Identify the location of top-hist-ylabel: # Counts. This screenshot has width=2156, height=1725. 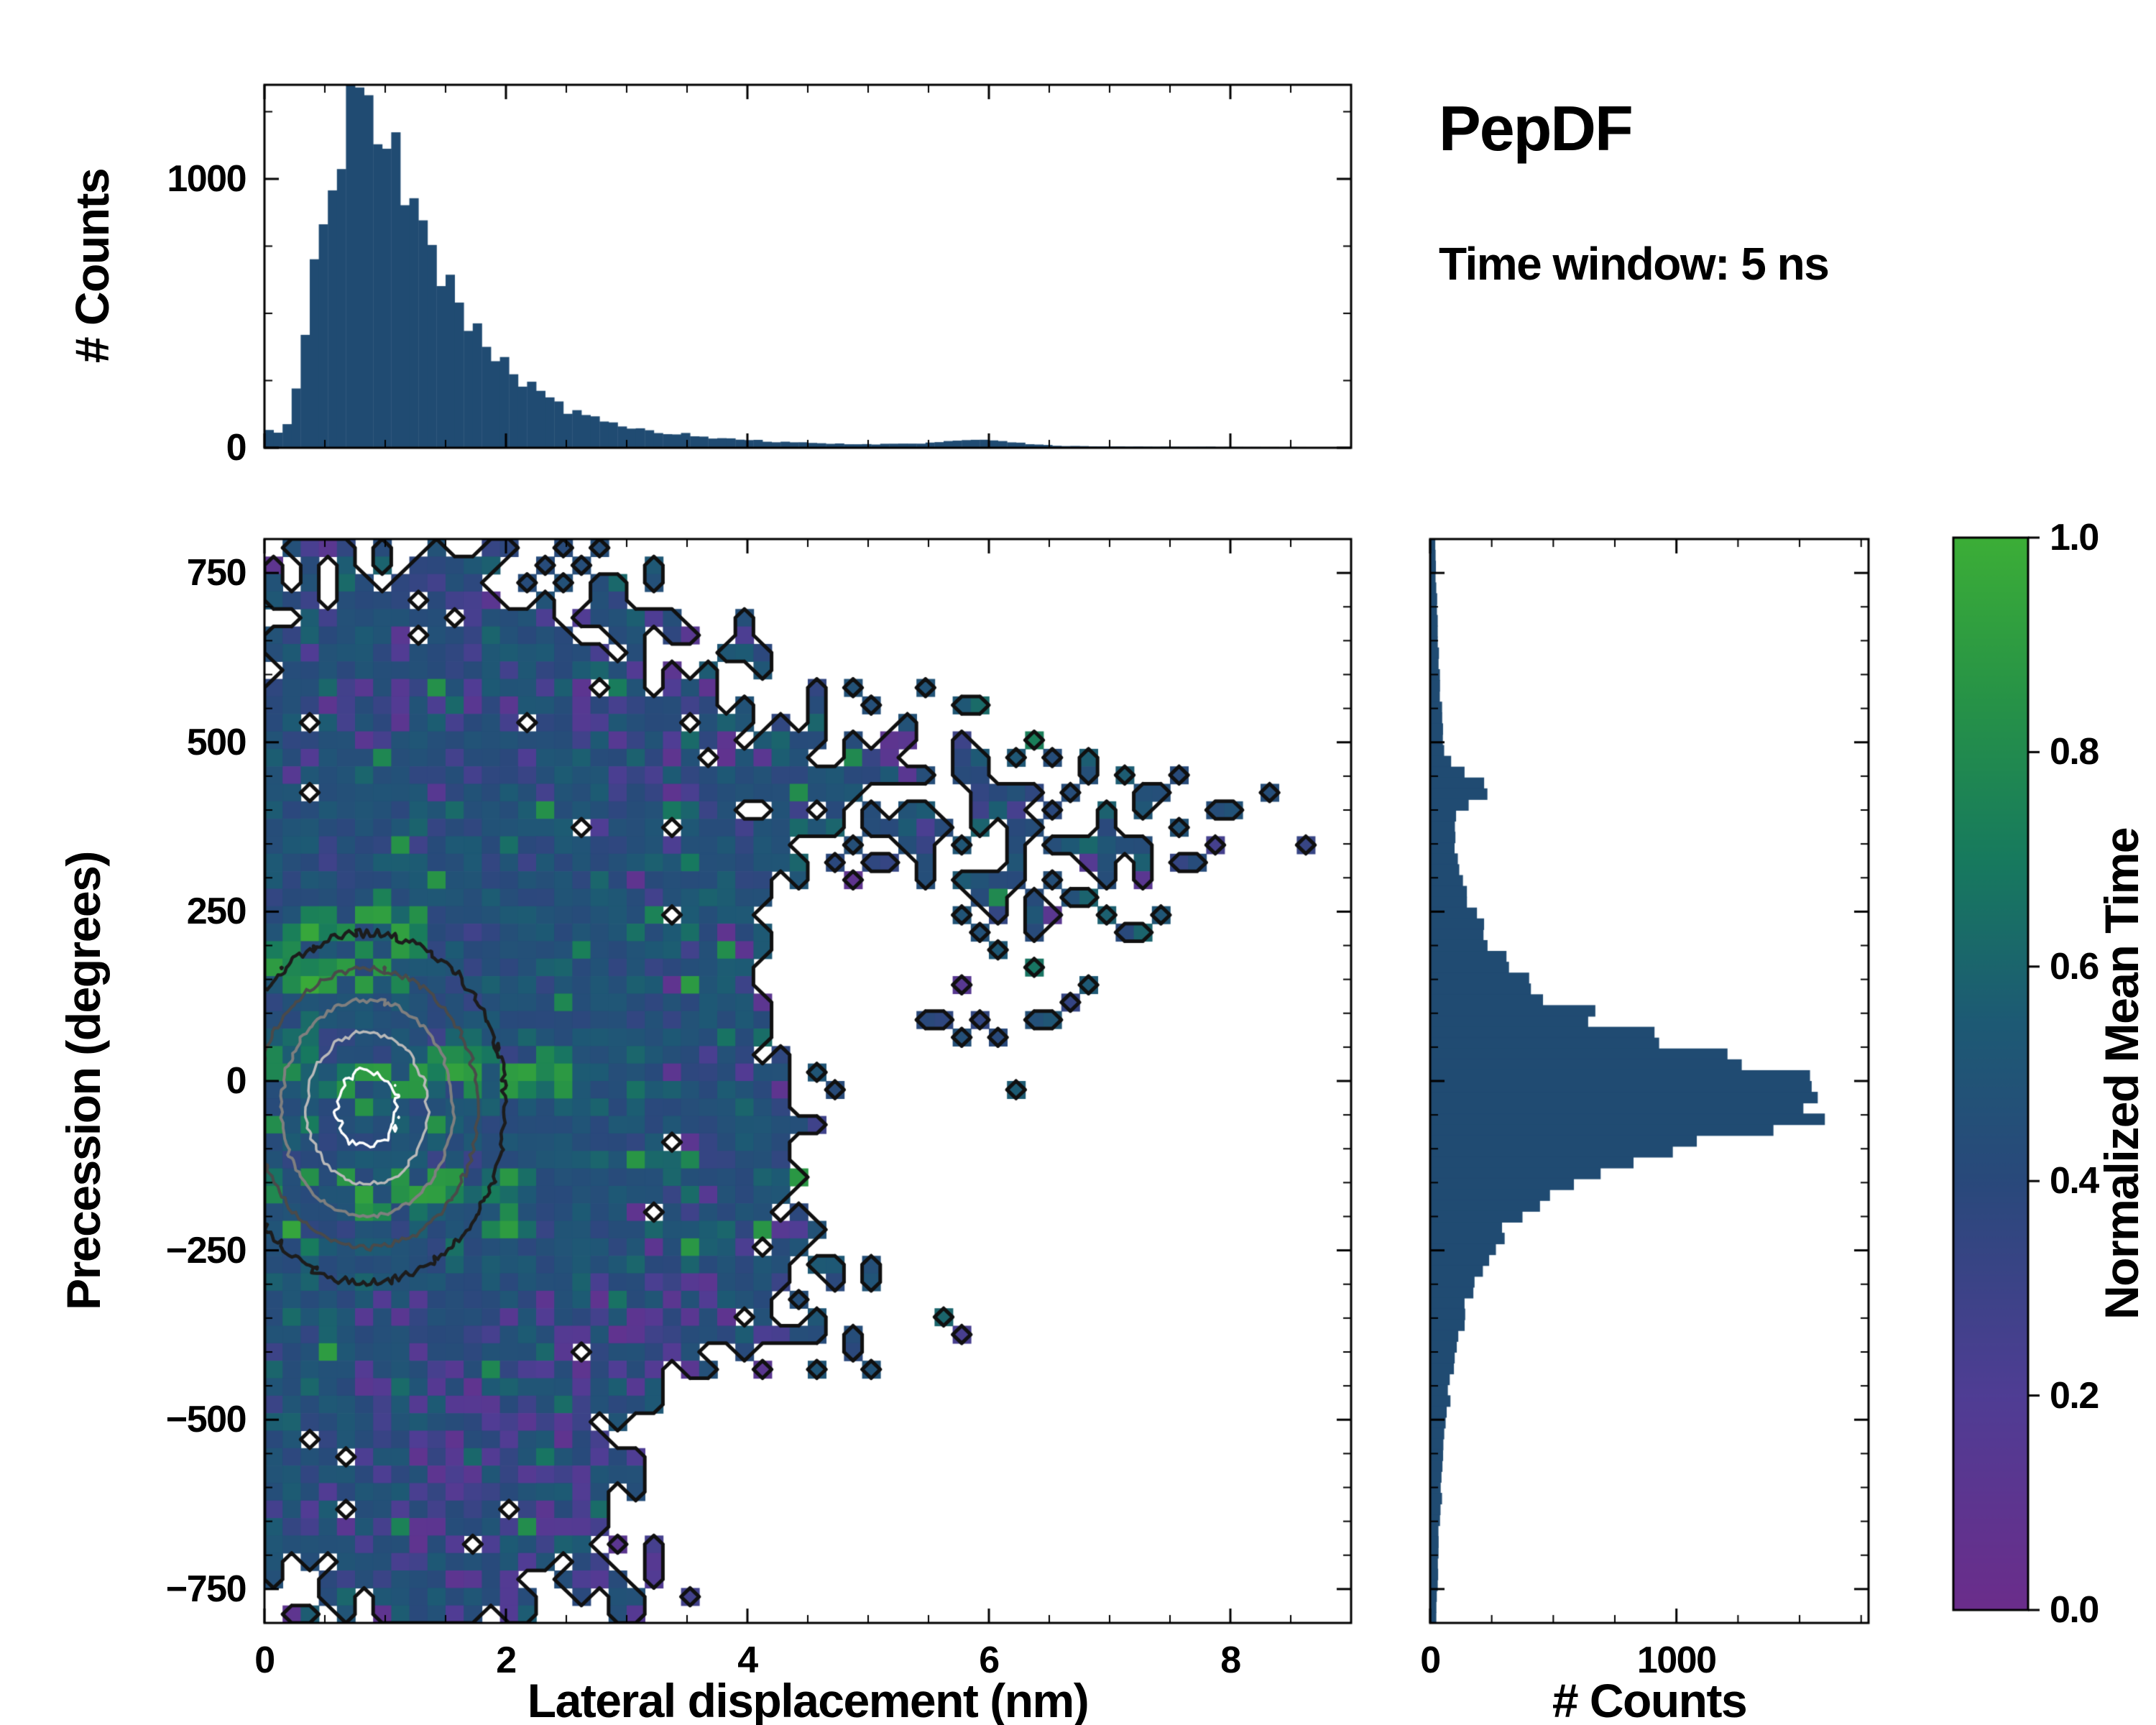
(92, 266).